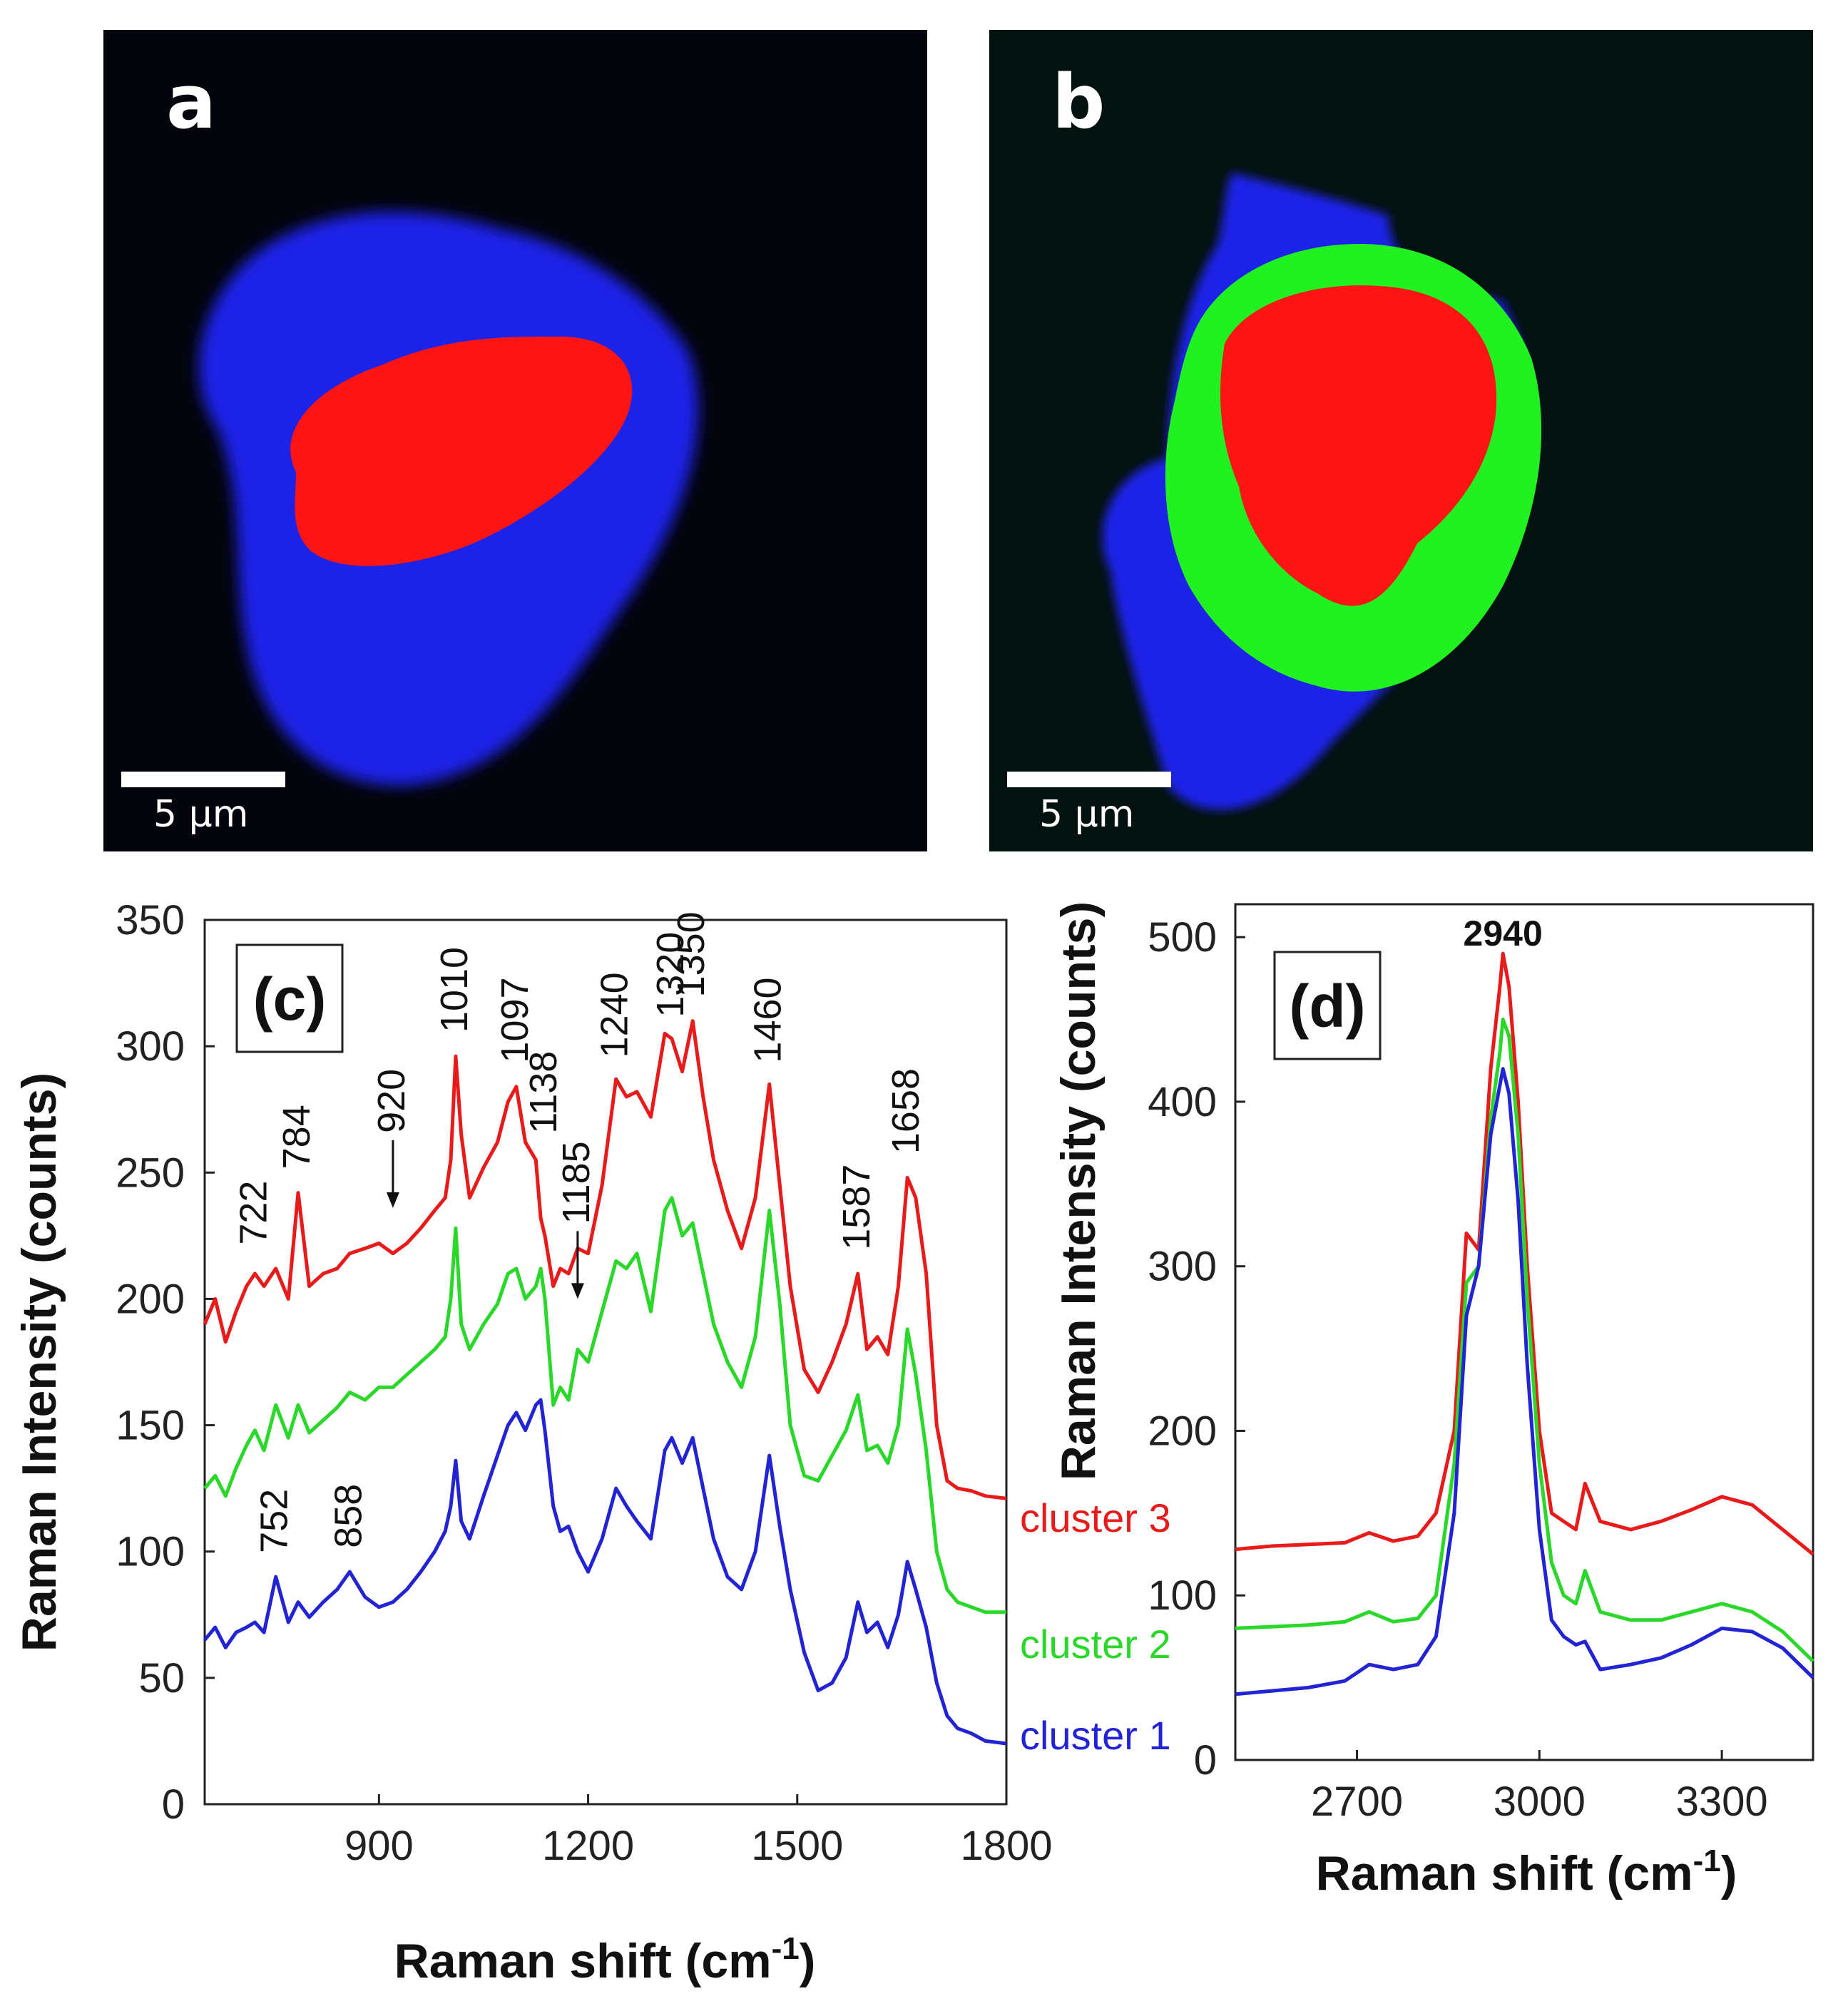 This screenshot has width=1848, height=2006. I want to click on peak-label: 2940, so click(1503, 934).